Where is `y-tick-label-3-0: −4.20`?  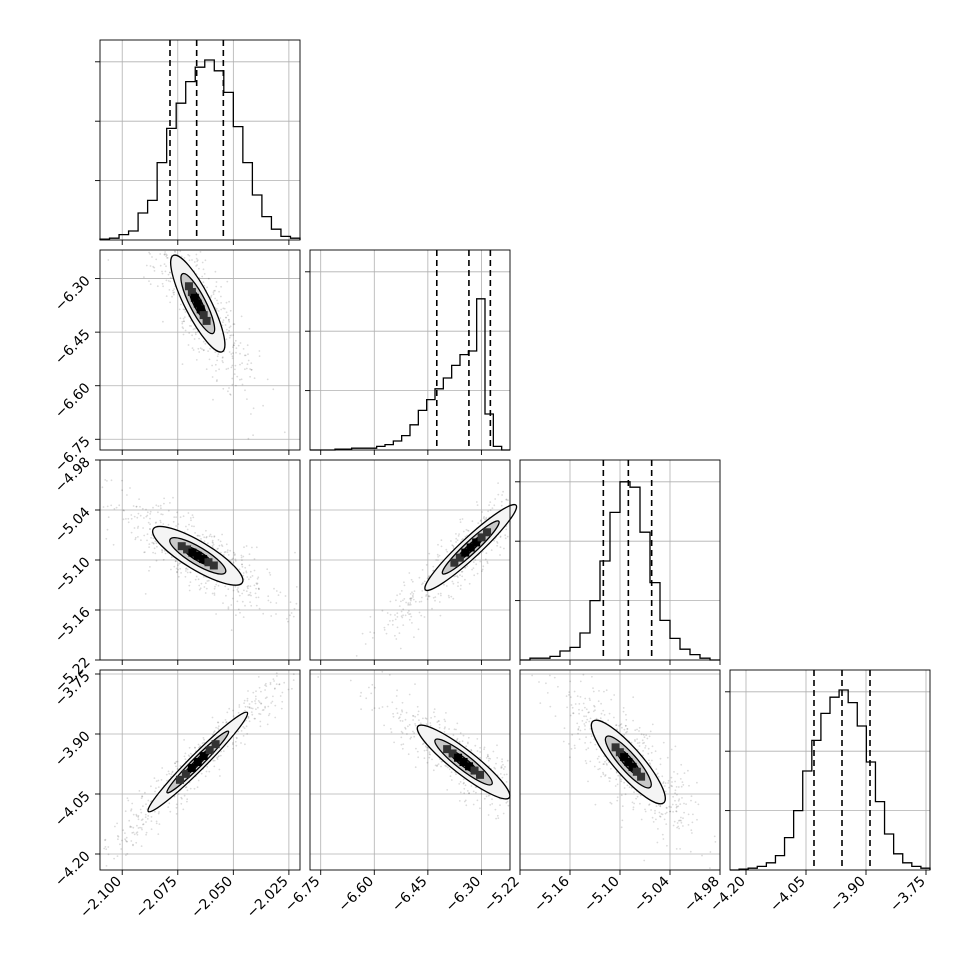 y-tick-label-3-0: −4.20 is located at coordinates (73, 869).